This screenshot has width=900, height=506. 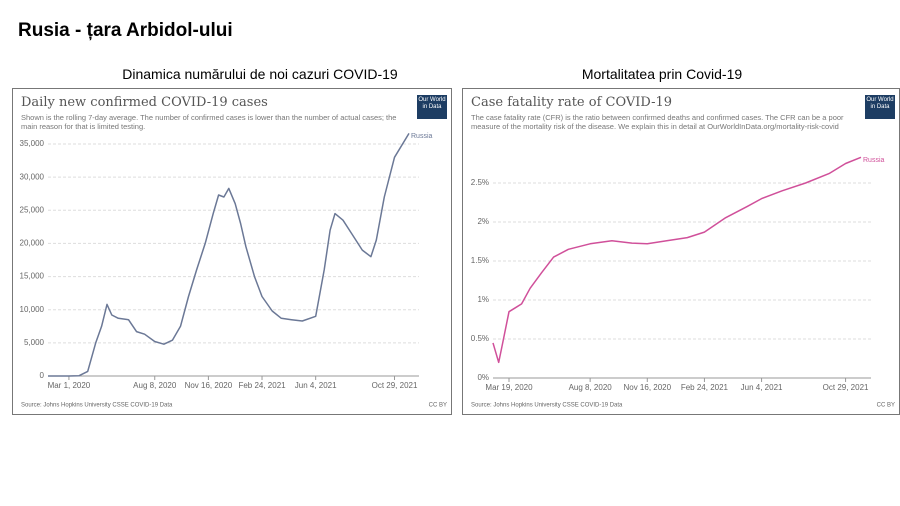 I want to click on y-tick-label: 5,000, so click(x=34, y=342).